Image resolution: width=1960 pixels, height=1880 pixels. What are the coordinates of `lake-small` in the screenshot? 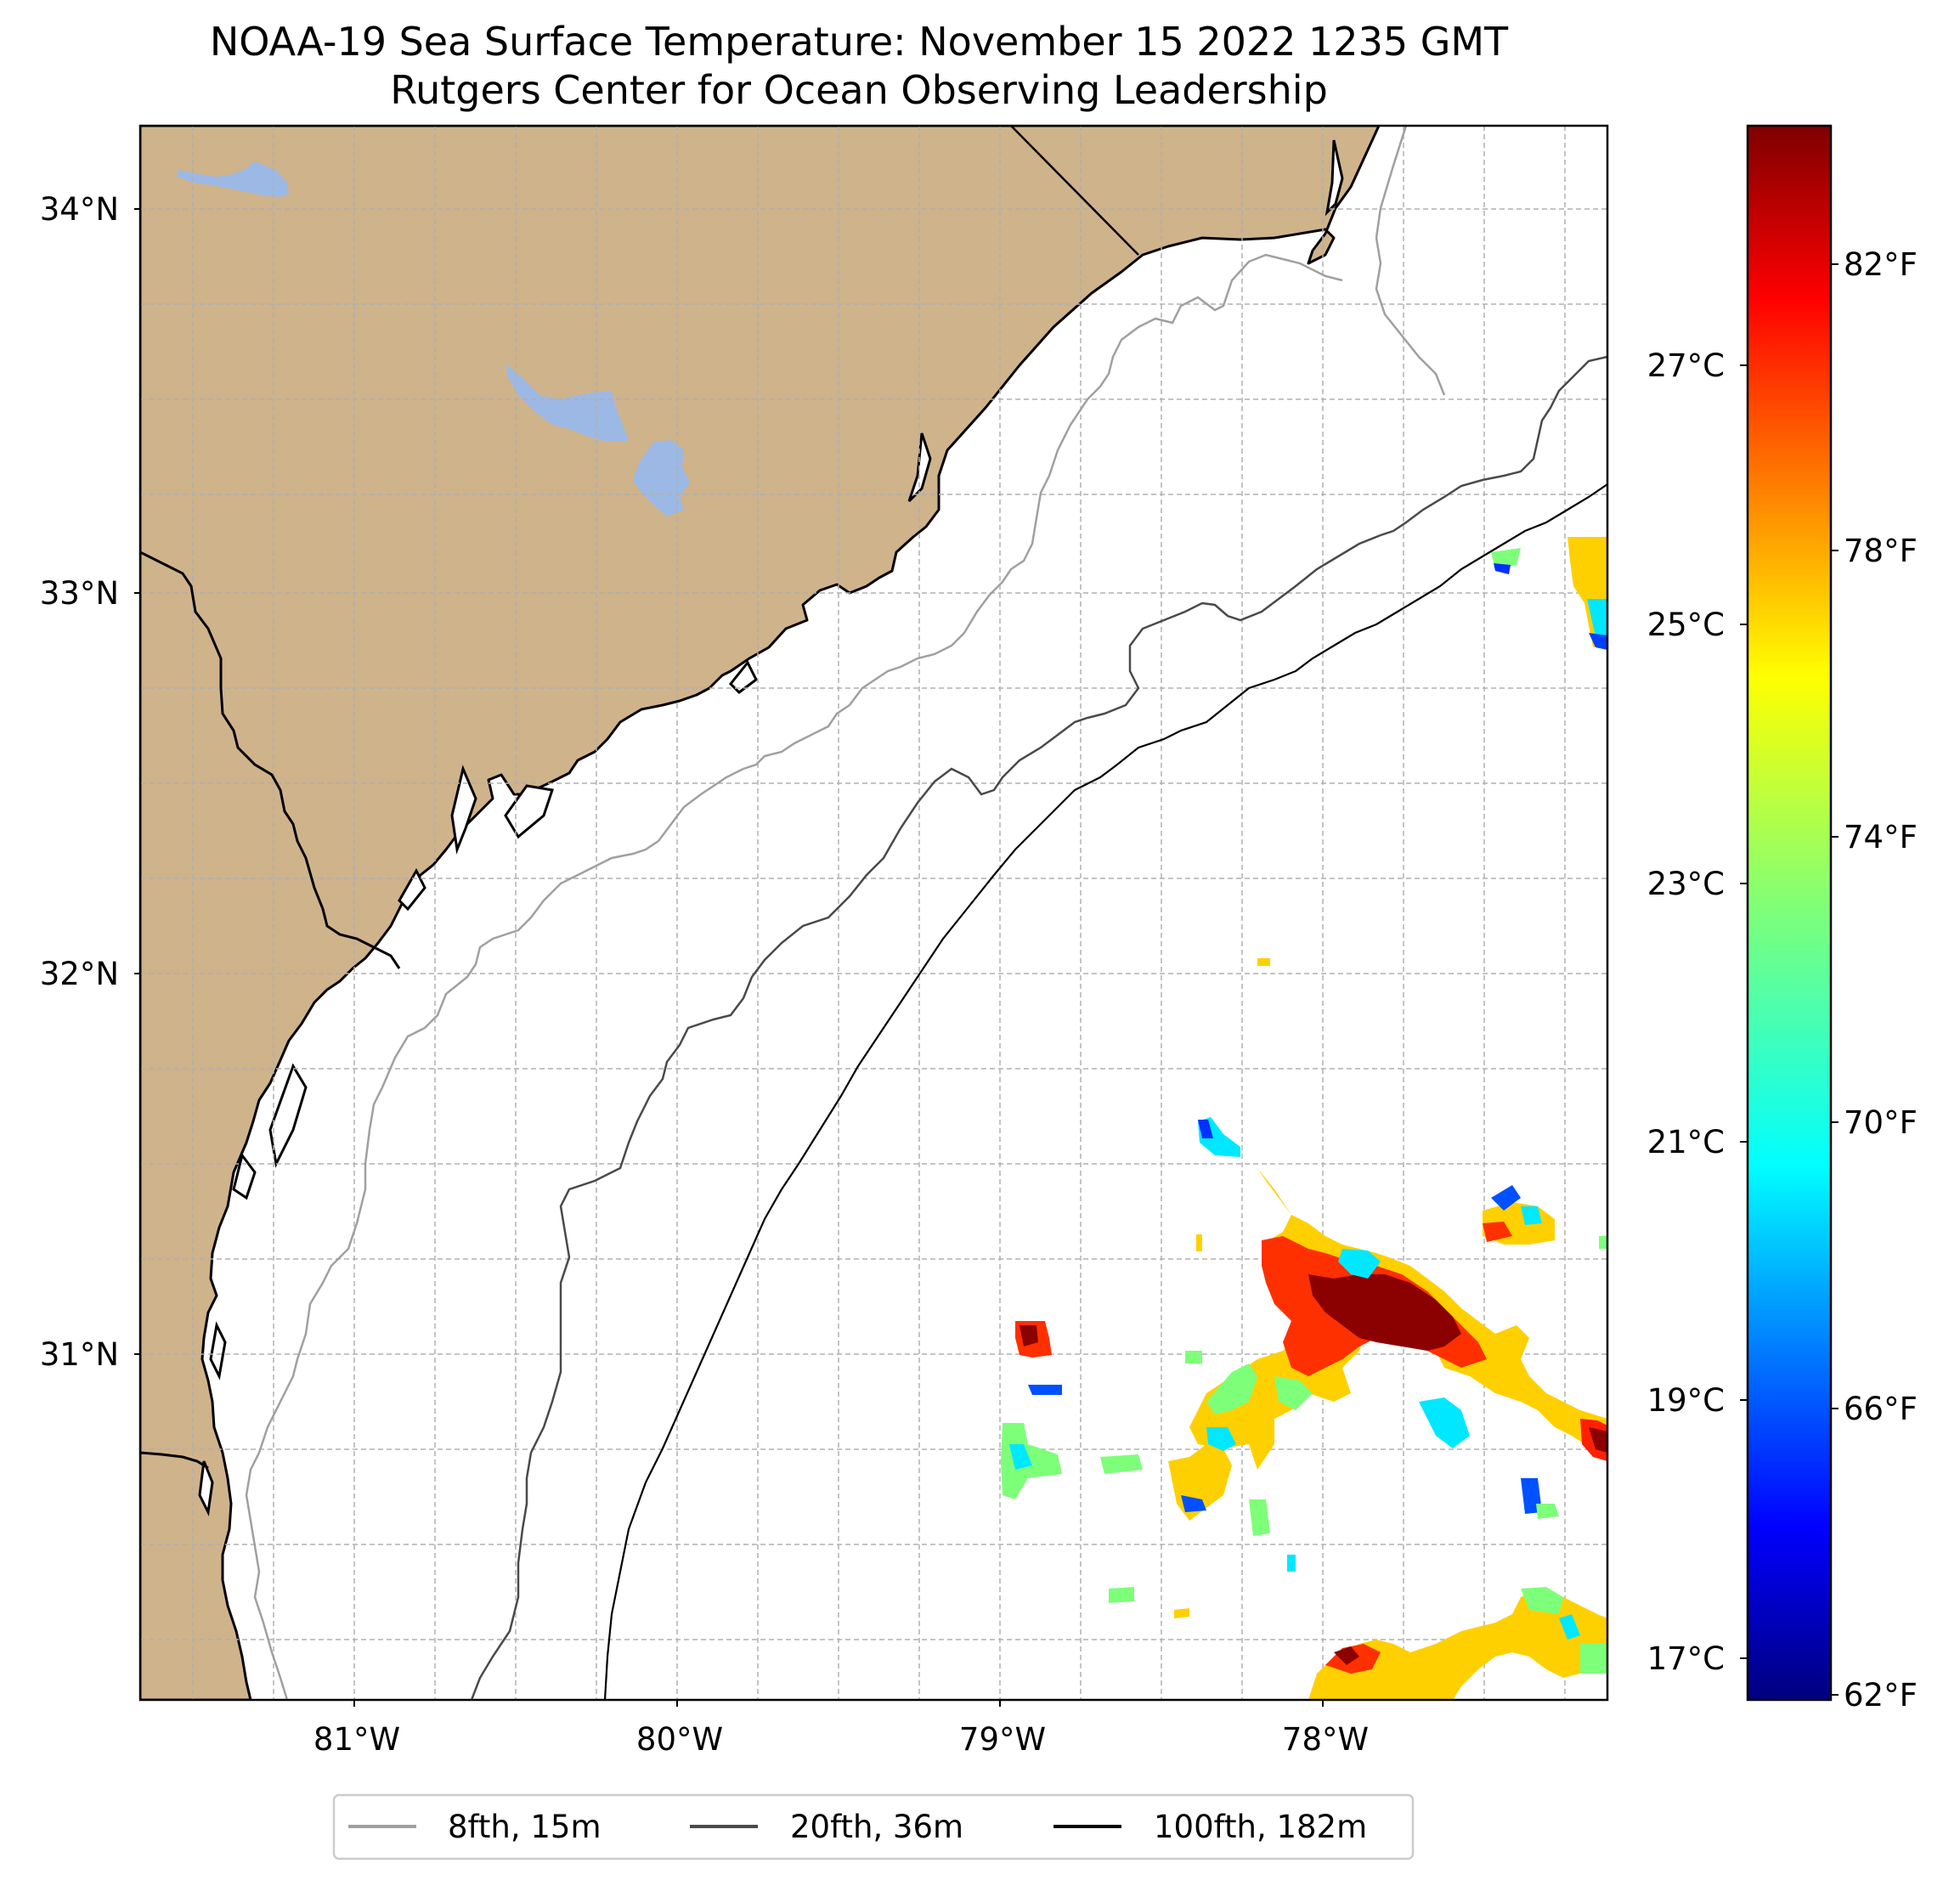 It's located at (662, 479).